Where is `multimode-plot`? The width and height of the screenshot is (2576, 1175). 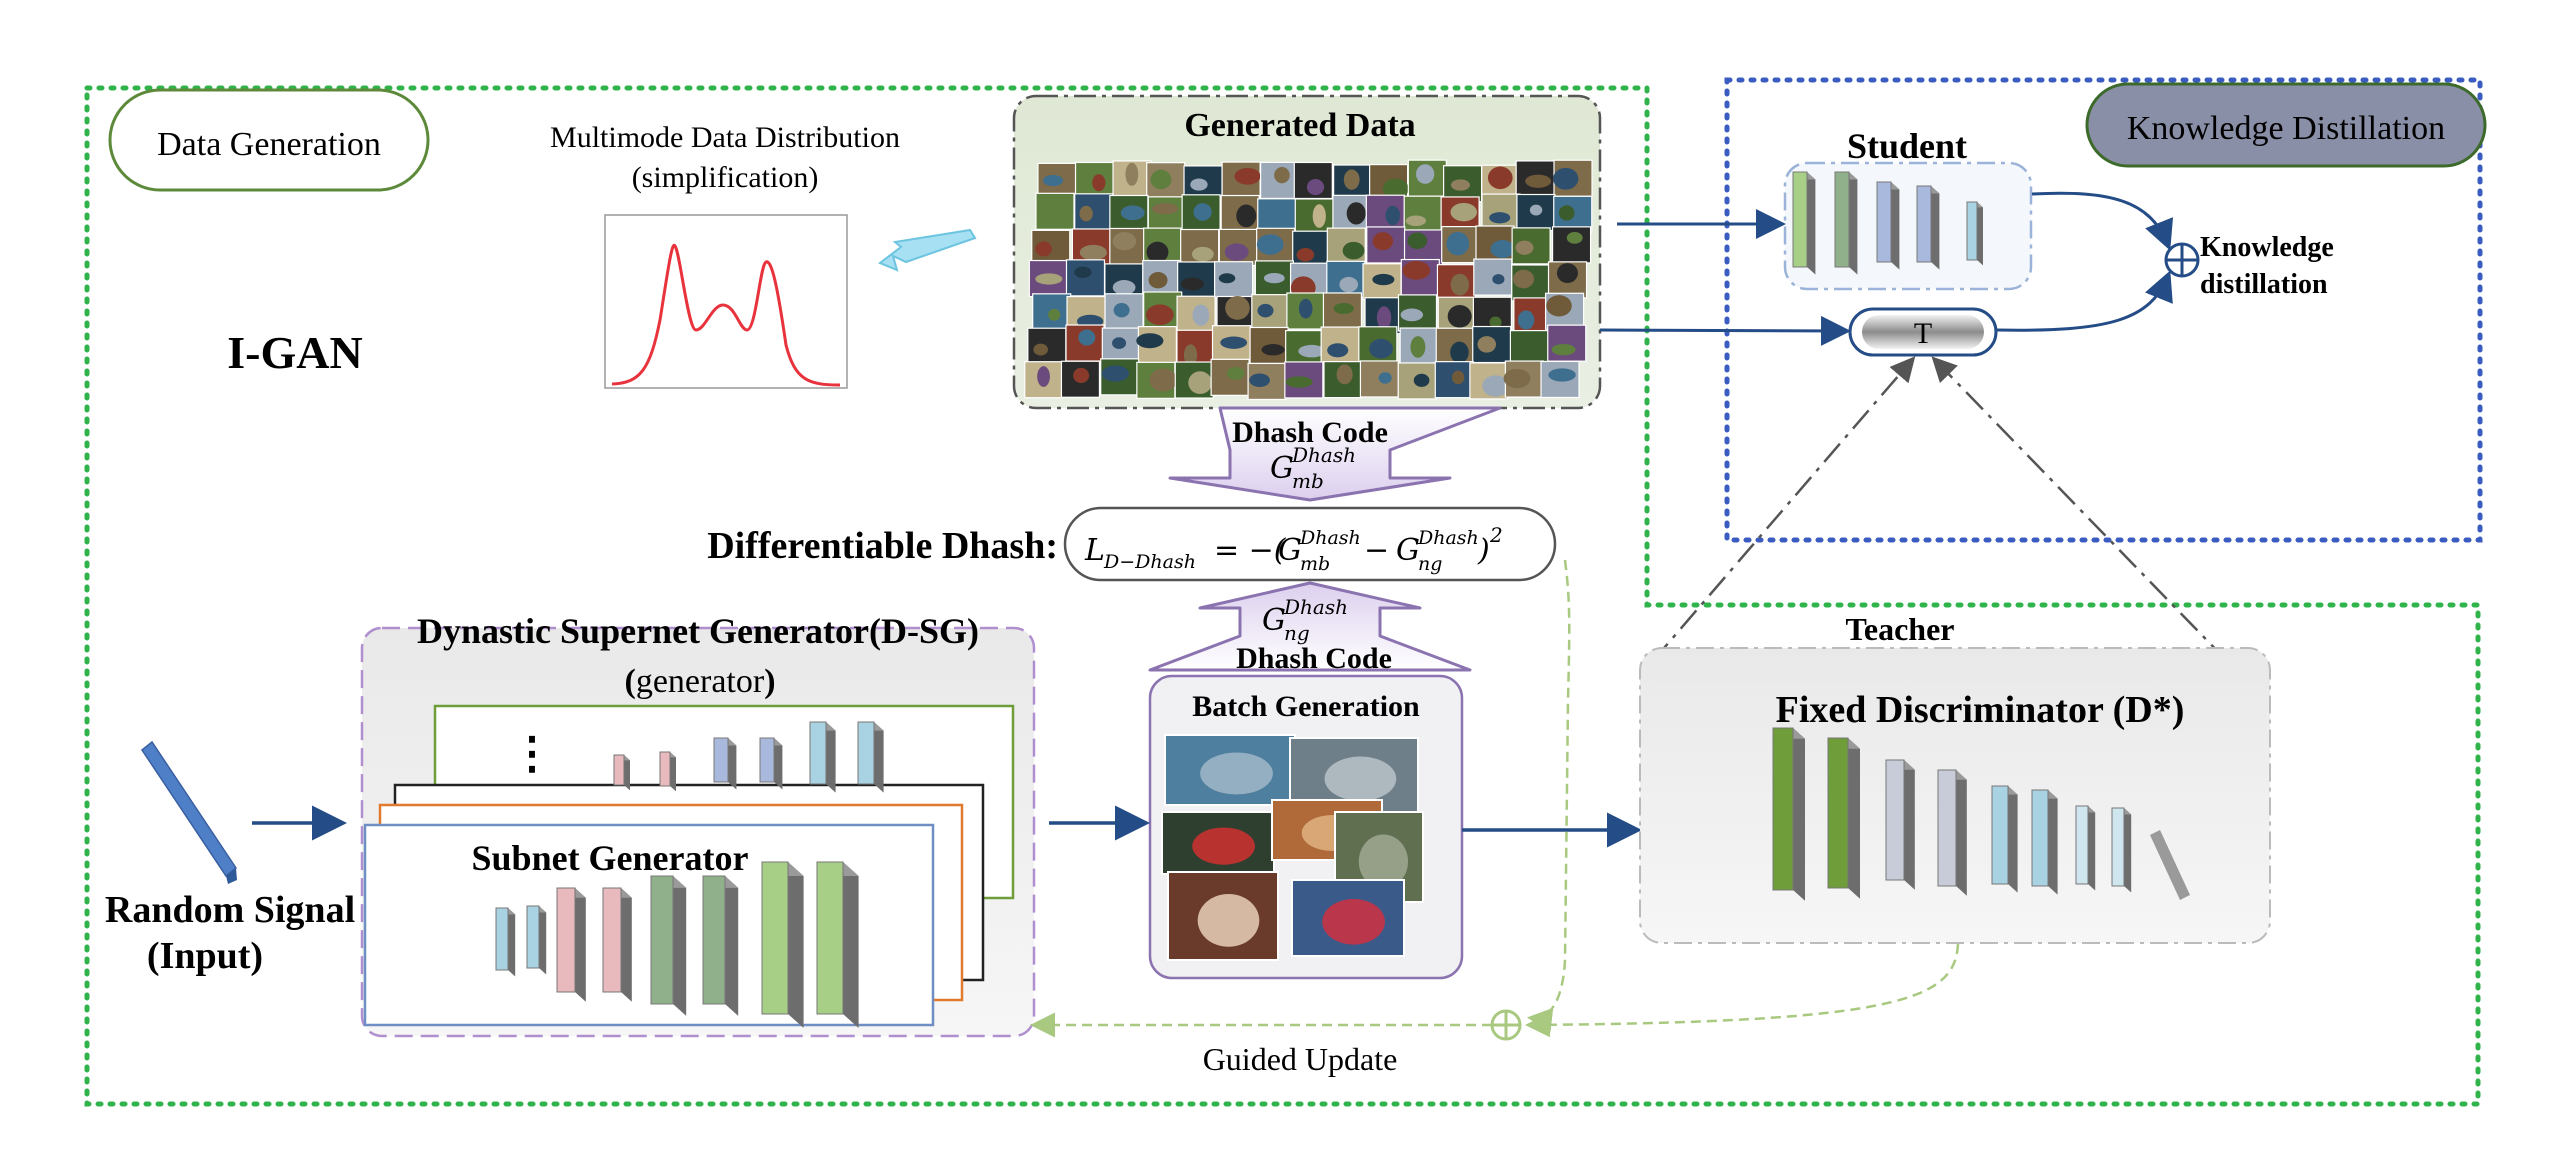 multimode-plot is located at coordinates (726, 301).